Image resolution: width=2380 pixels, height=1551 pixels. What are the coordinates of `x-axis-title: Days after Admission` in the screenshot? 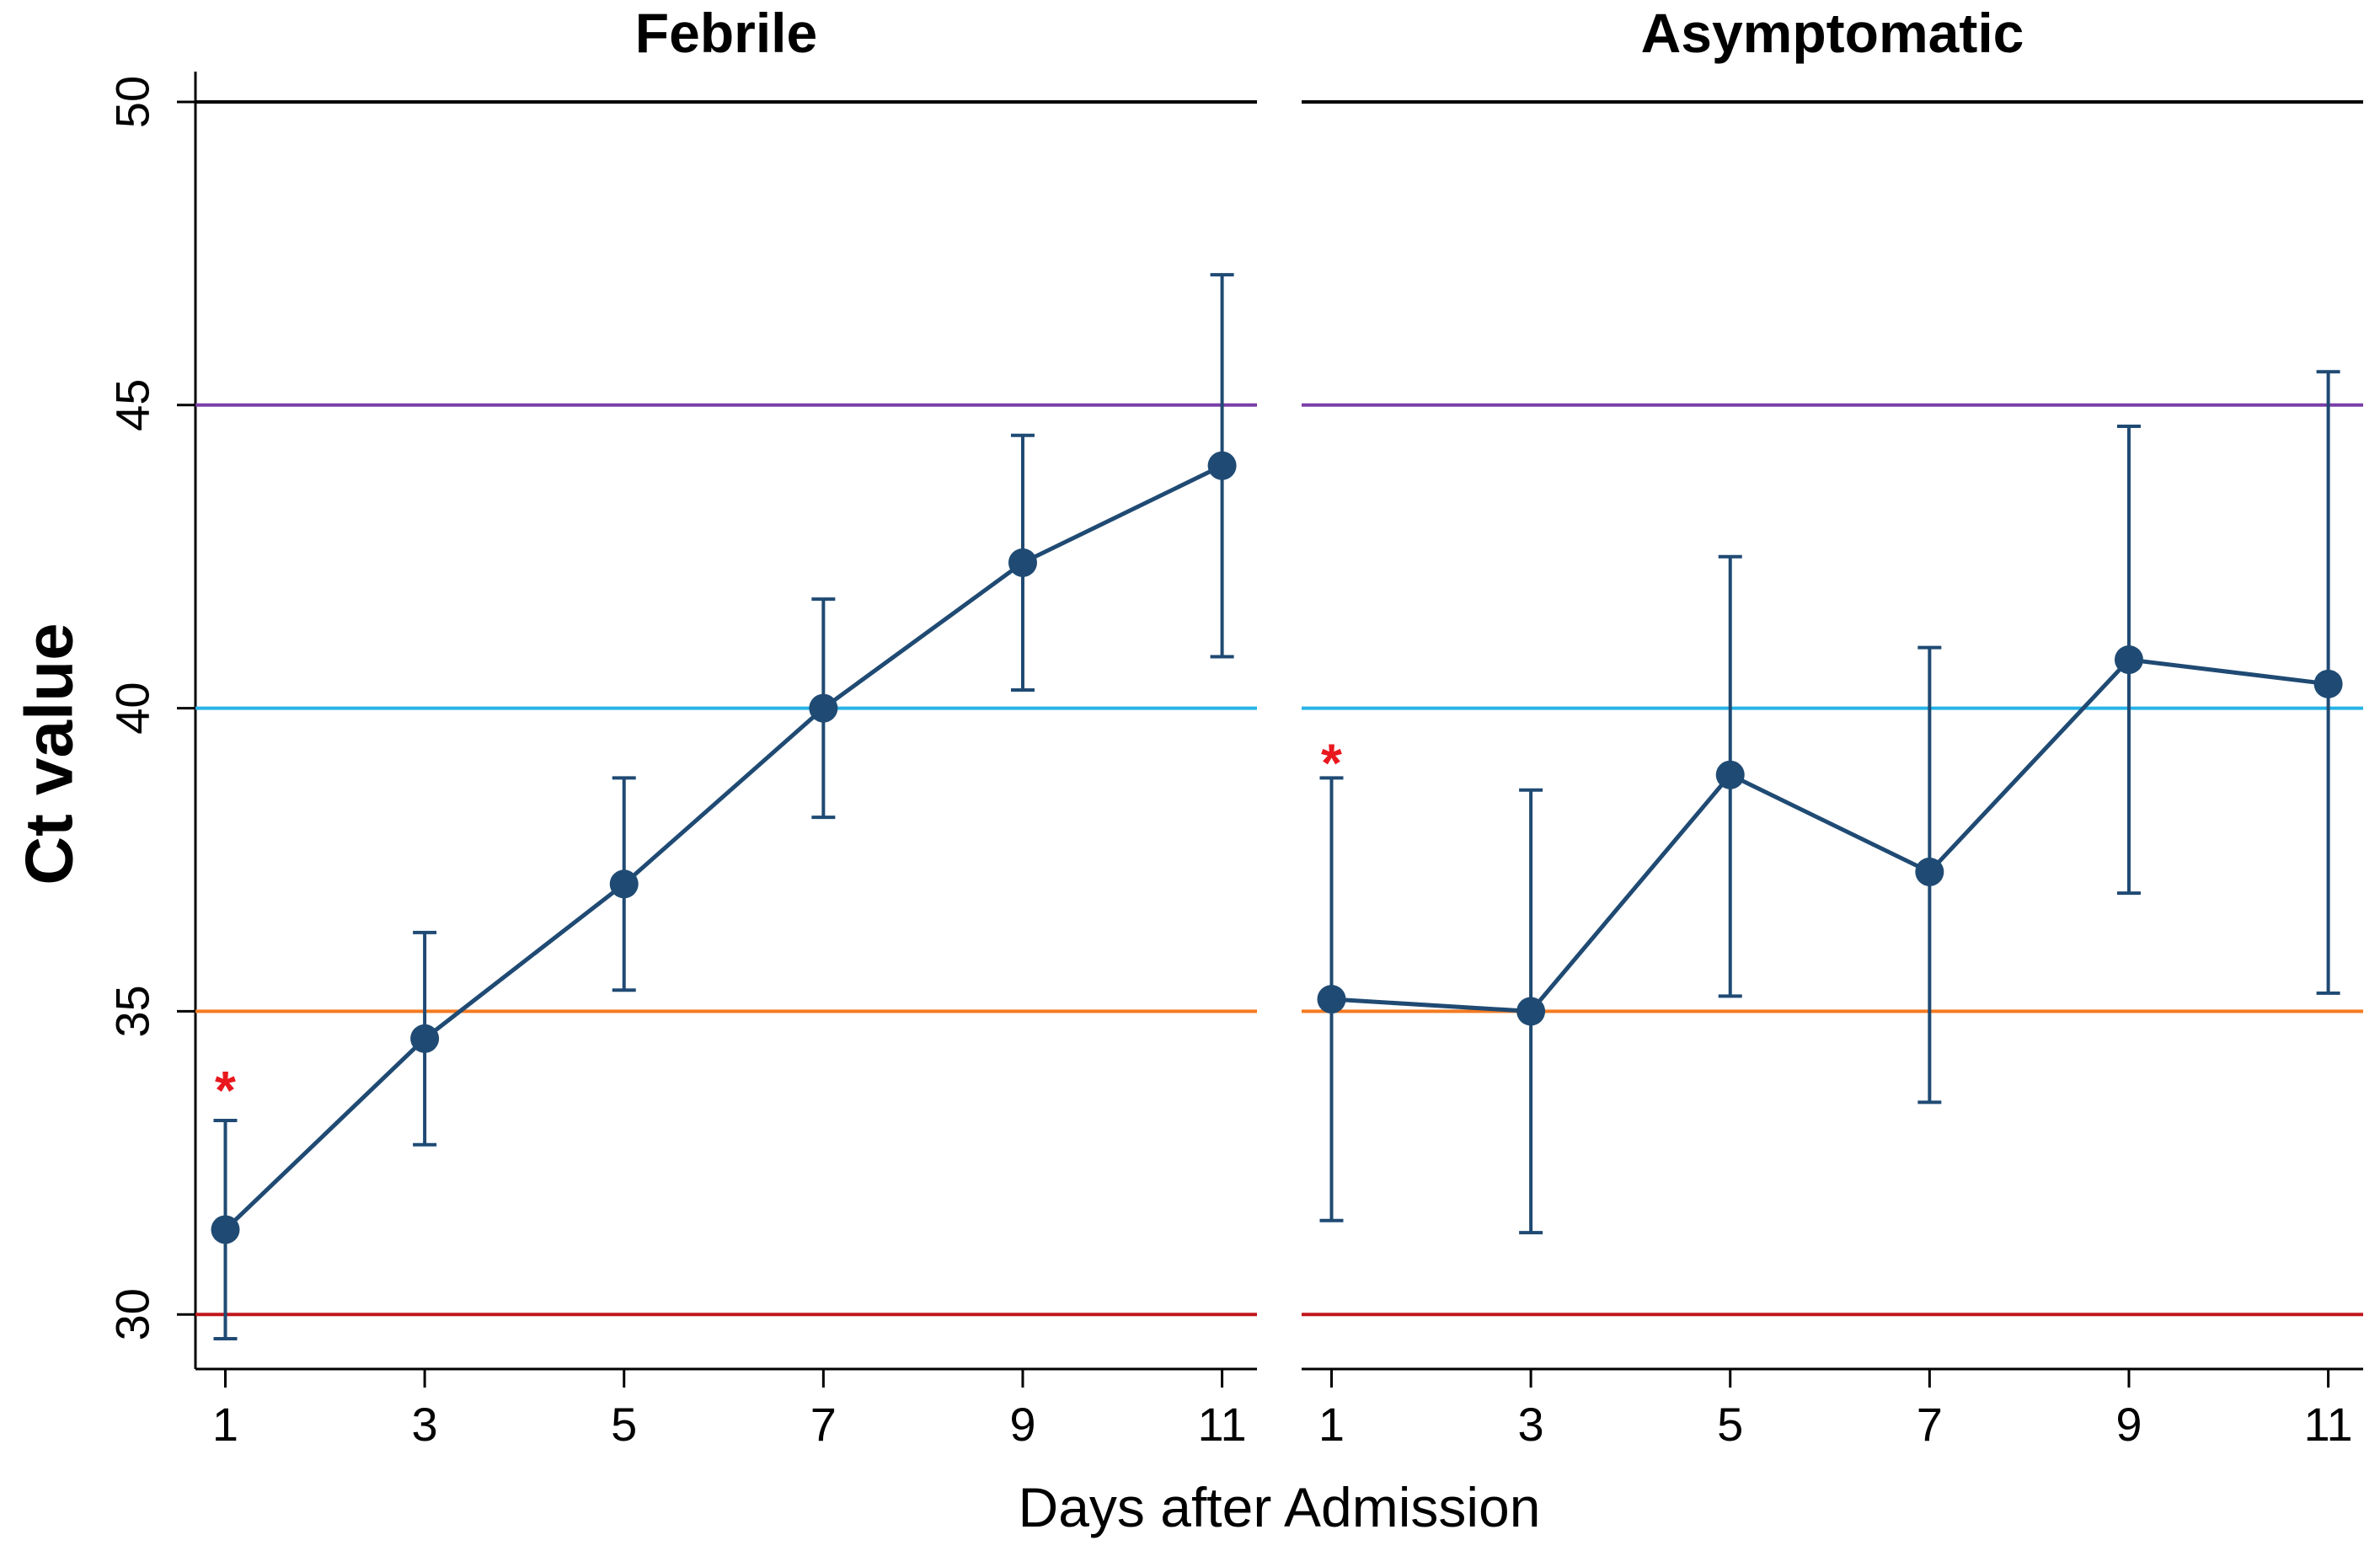 It's located at (1280, 1507).